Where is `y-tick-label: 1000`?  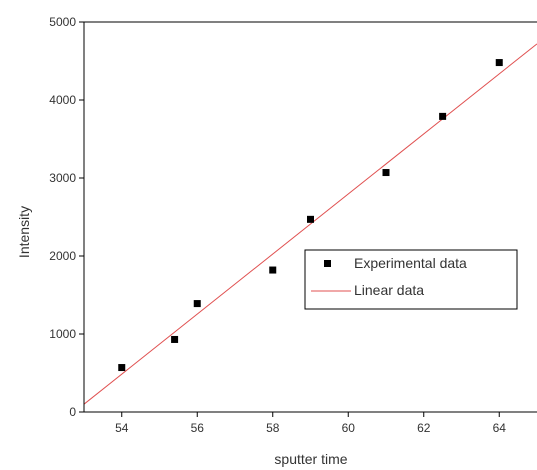 y-tick-label: 1000 is located at coordinates (62, 334).